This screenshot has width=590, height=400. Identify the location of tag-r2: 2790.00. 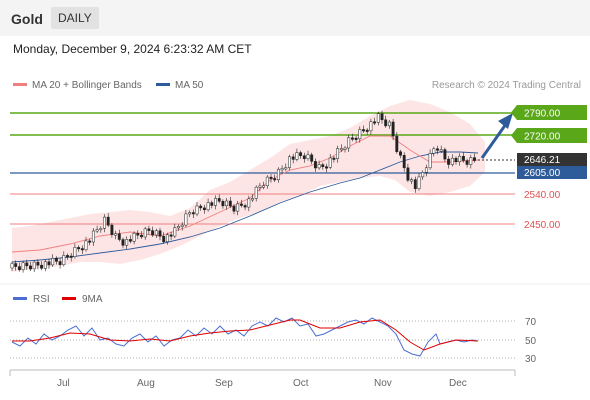
(549, 112).